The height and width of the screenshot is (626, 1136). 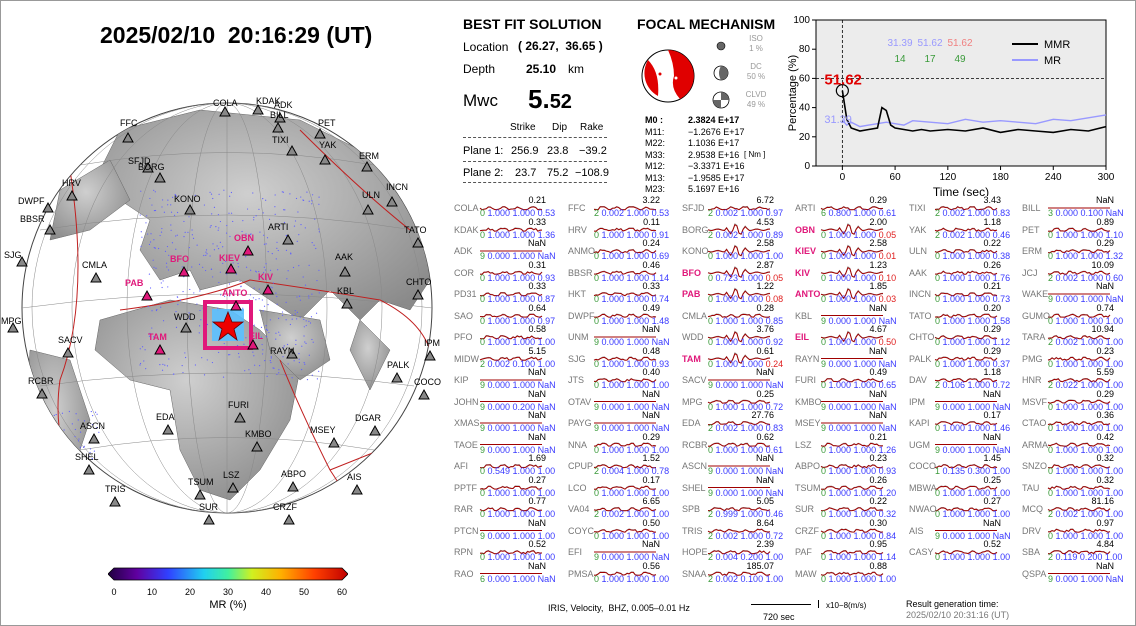 I want to click on dc-label: DC, so click(x=756, y=66).